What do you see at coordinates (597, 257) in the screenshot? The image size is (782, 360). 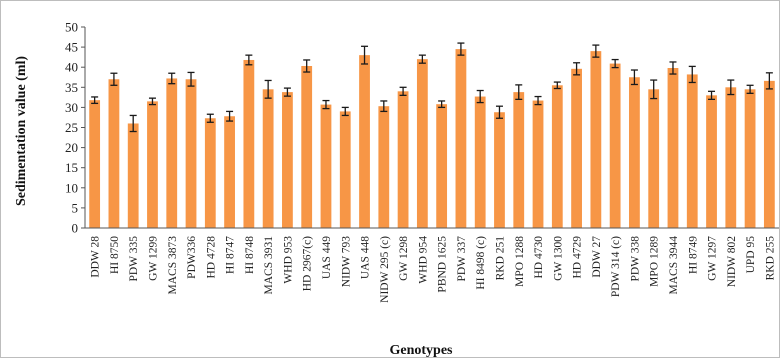 I see `category-label: DDW 27` at bounding box center [597, 257].